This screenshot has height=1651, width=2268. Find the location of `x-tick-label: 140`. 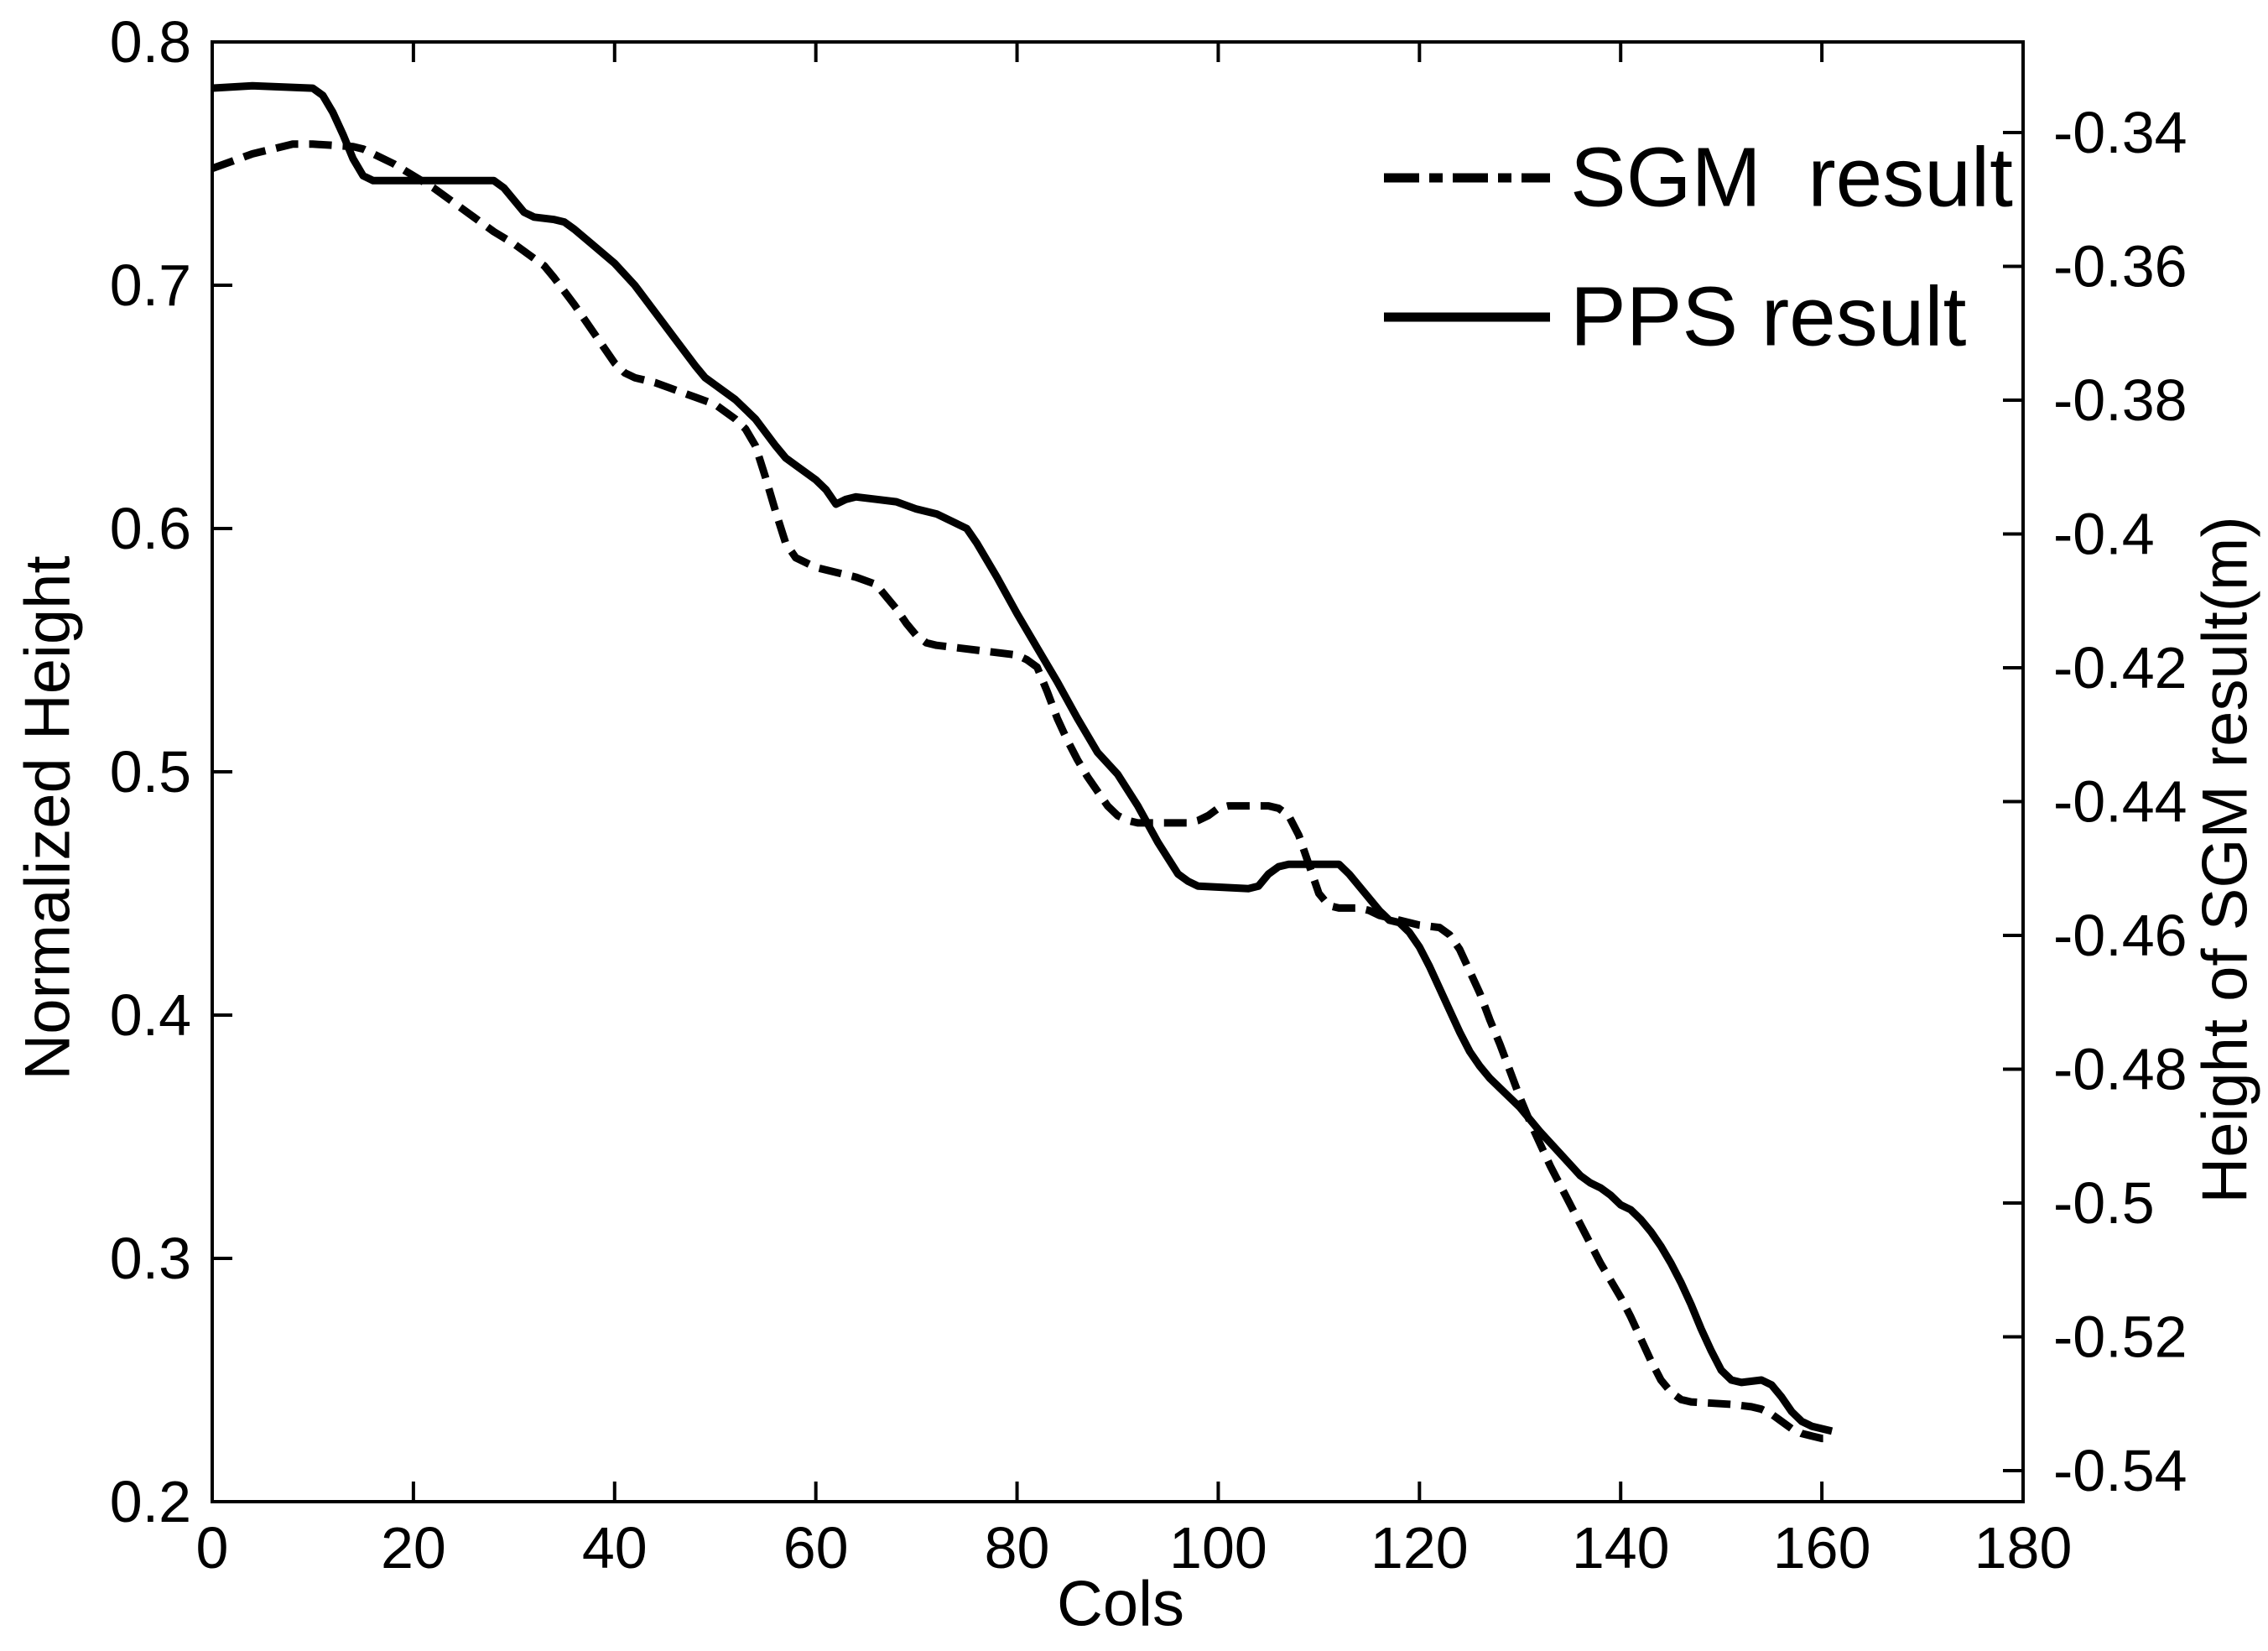

x-tick-label: 140 is located at coordinates (1621, 1548).